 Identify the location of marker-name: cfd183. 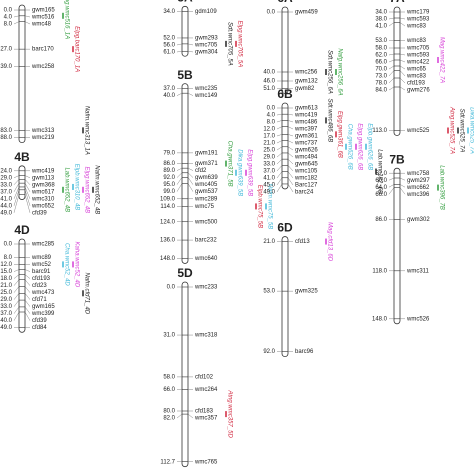
(204, 412).